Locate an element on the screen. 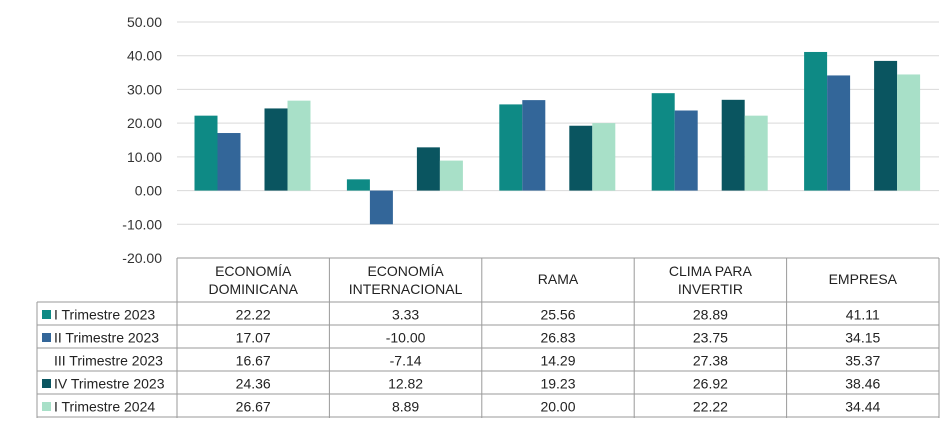 The width and height of the screenshot is (952, 436). data-label: 25.56 is located at coordinates (557, 315).